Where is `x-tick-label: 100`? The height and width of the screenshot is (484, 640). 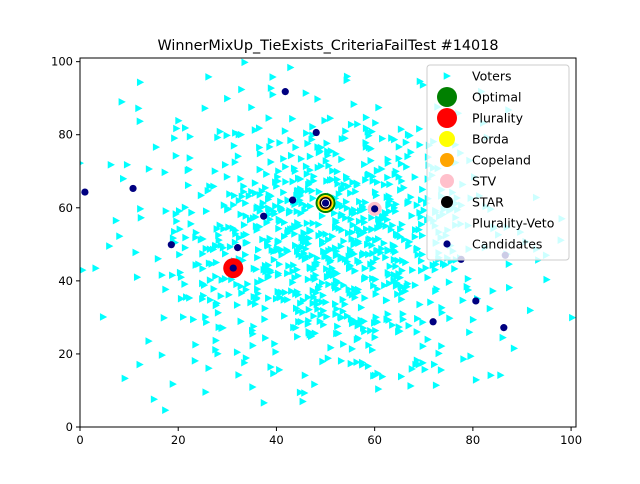 x-tick-label: 100 is located at coordinates (571, 440).